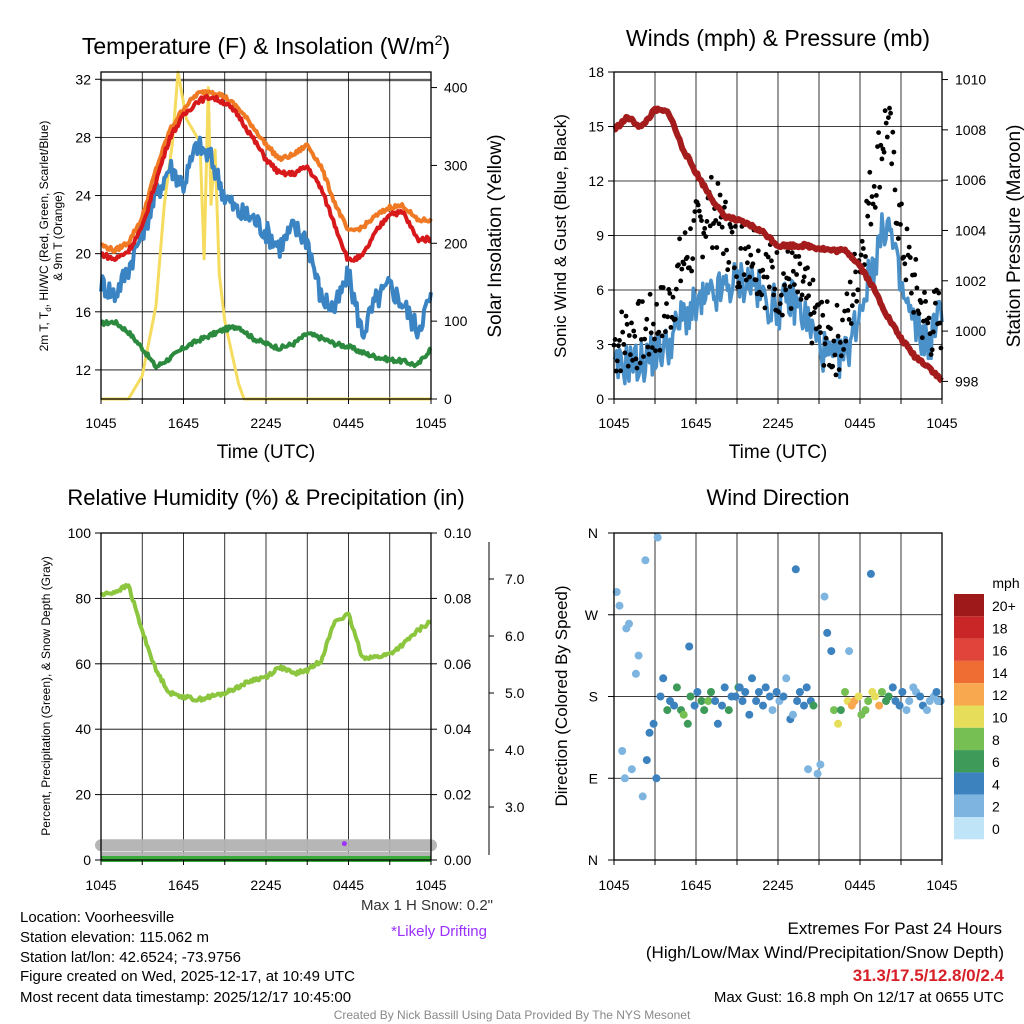  Describe the element at coordinates (266, 235) in the screenshot. I see `insolation-line` at that location.